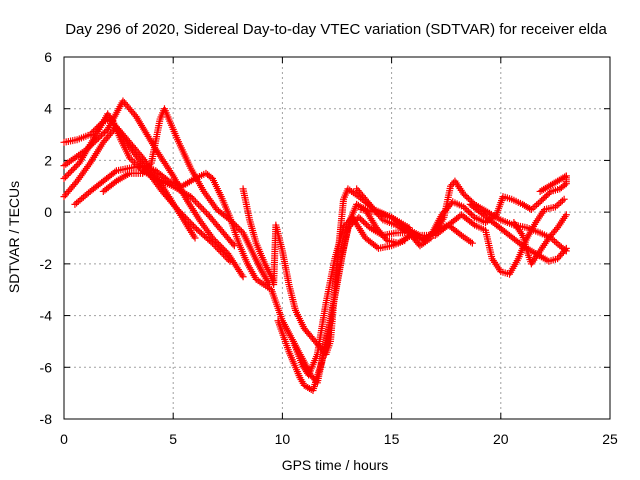  What do you see at coordinates (48, 109) in the screenshot?
I see `y-tick-label: 4` at bounding box center [48, 109].